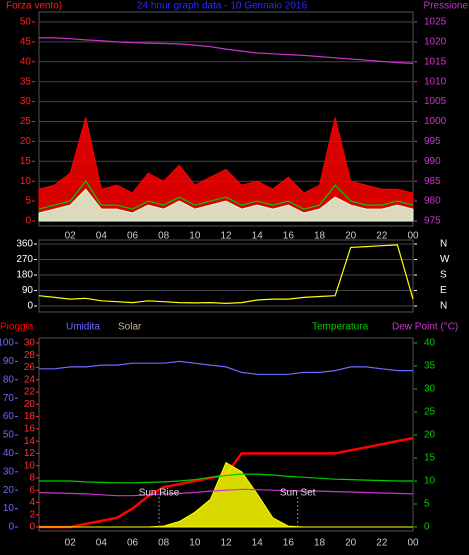 Image resolution: width=469 pixels, height=555 pixels. I want to click on y-tick-label: 1010, so click(435, 81).